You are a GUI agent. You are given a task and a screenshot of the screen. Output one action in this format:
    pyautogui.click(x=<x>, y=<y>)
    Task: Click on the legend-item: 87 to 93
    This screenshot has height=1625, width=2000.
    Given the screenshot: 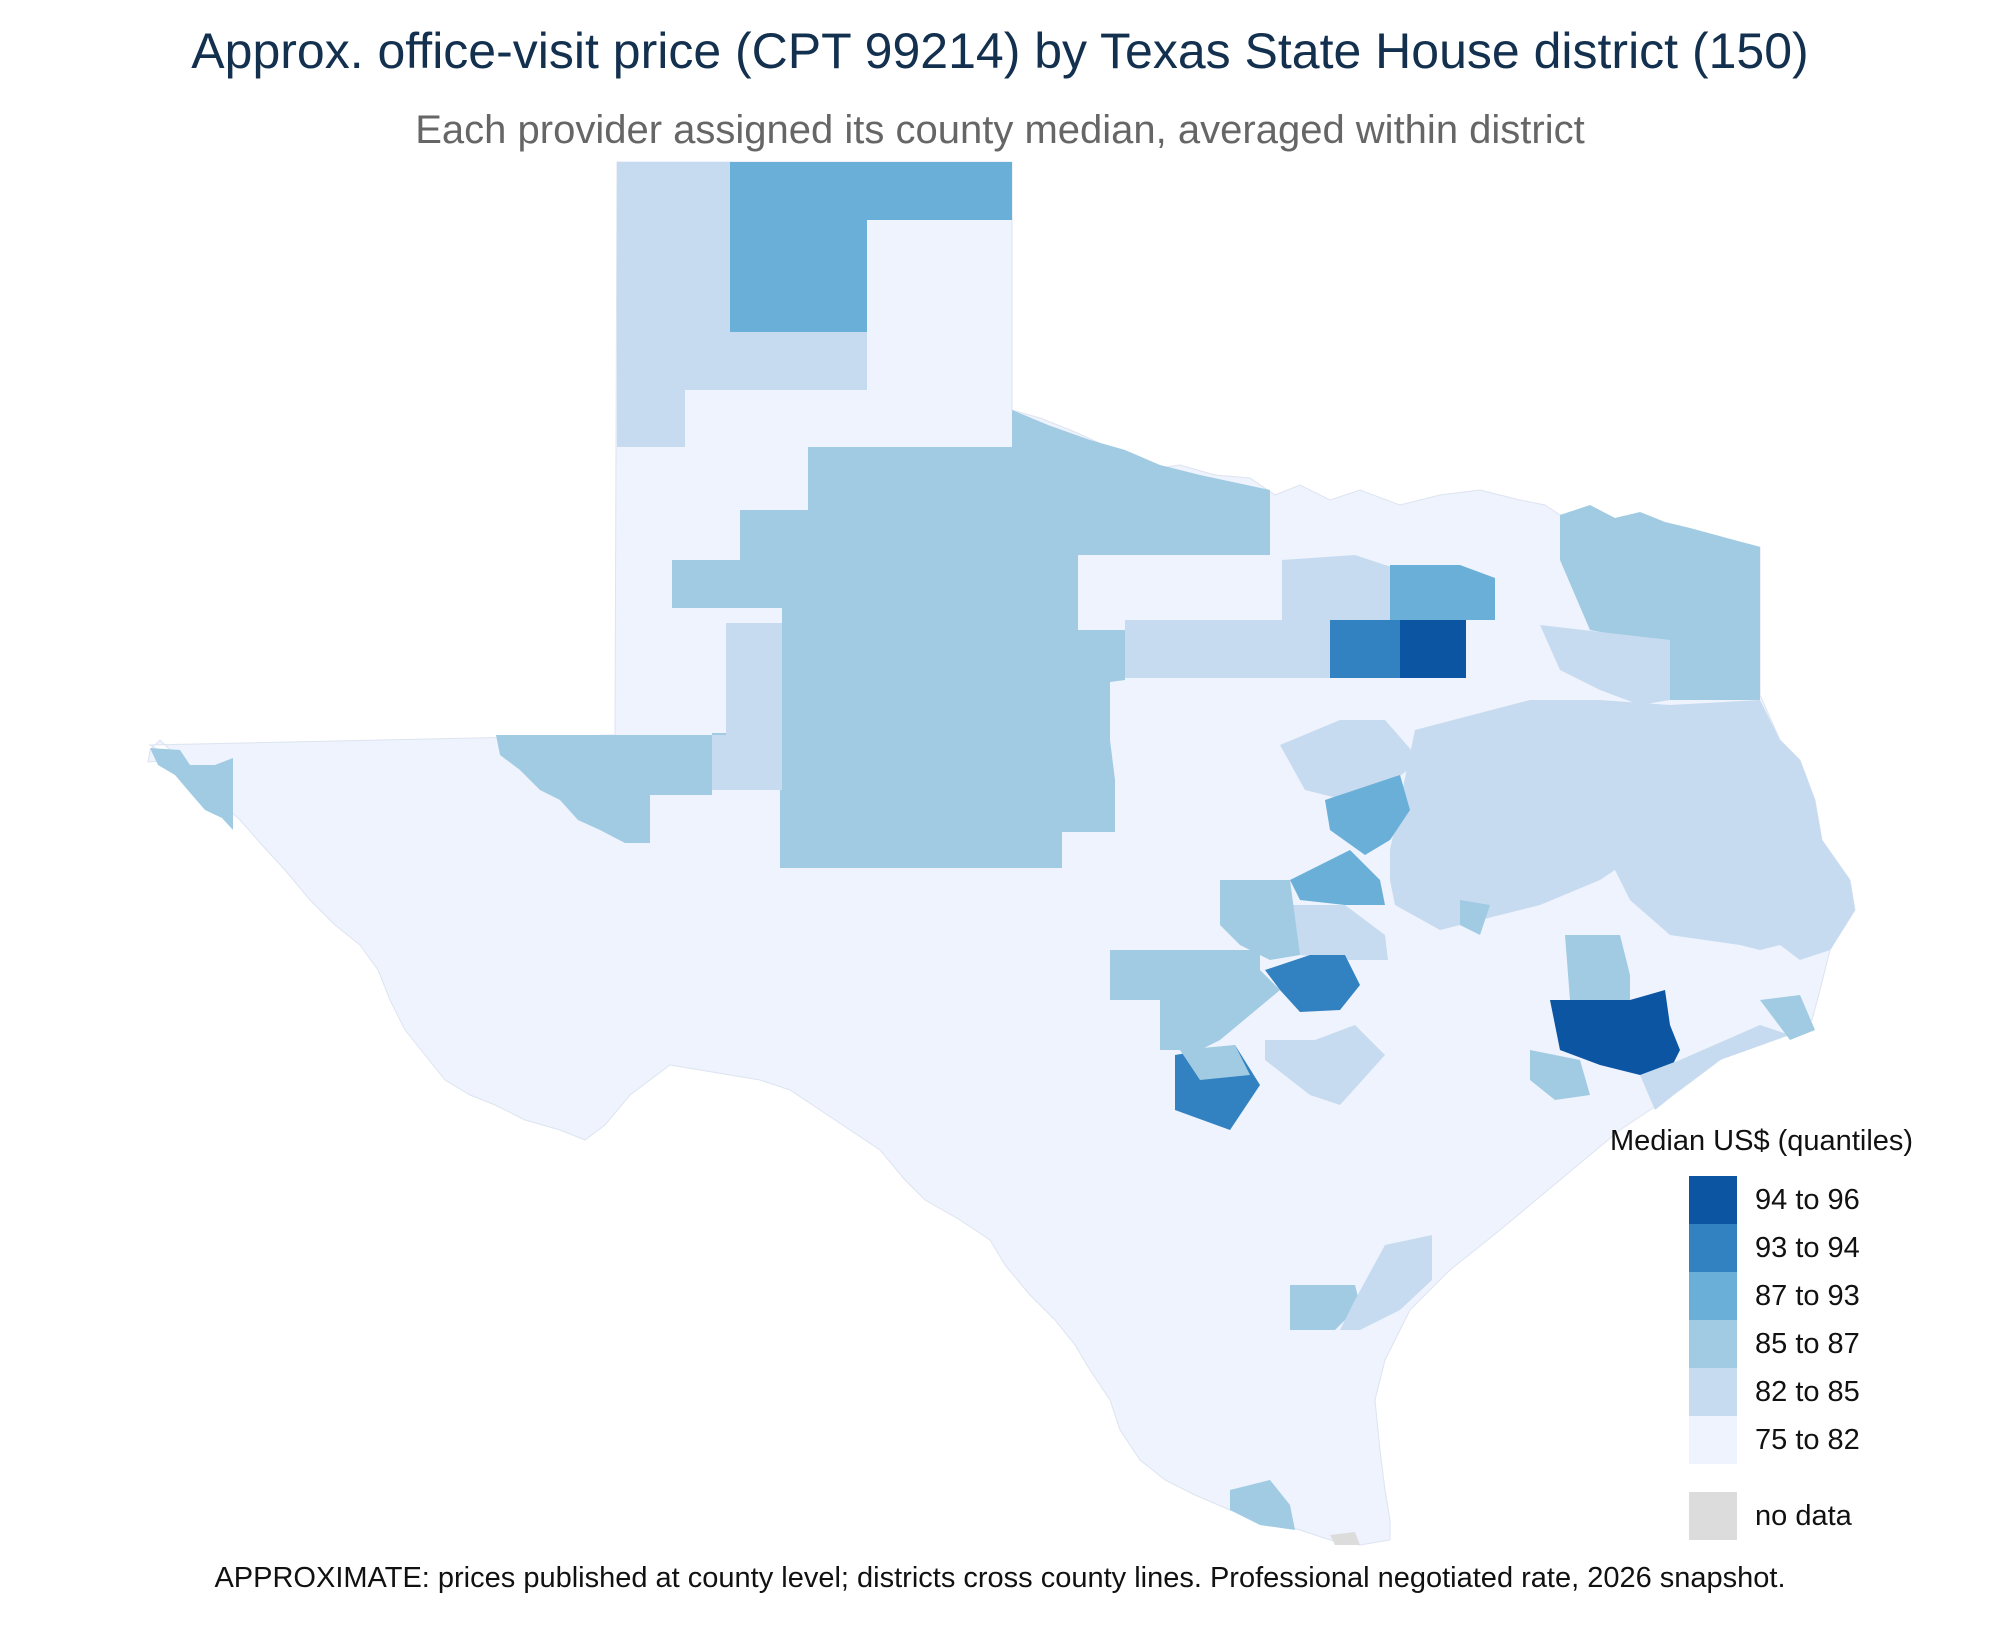 What is the action you would take?
    pyautogui.click(x=1795, y=1296)
    